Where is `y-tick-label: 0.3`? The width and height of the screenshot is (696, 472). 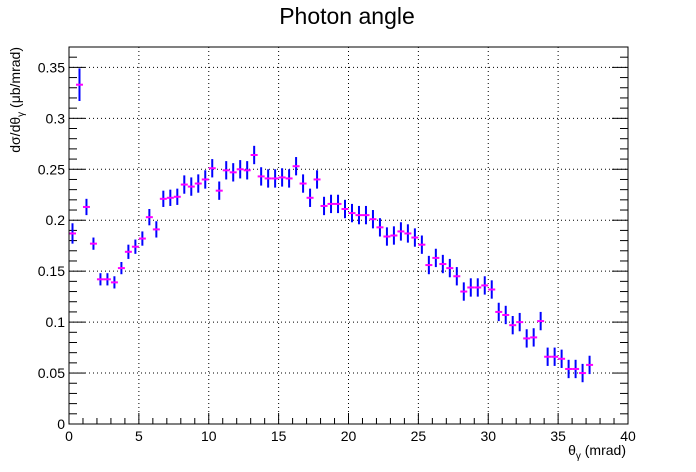 y-tick-label: 0.3 is located at coordinates (56, 118).